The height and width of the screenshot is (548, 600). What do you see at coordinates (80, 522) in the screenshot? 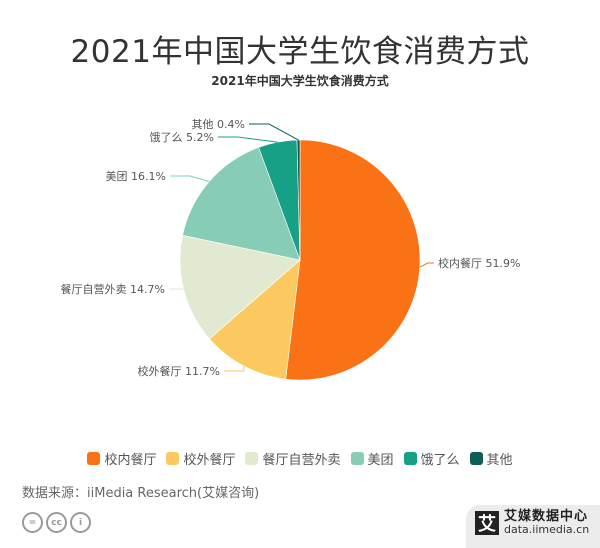
I see `cc-by-icon: i` at bounding box center [80, 522].